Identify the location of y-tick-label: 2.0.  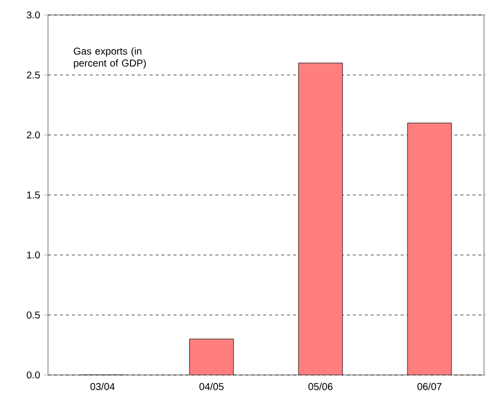
(33, 135).